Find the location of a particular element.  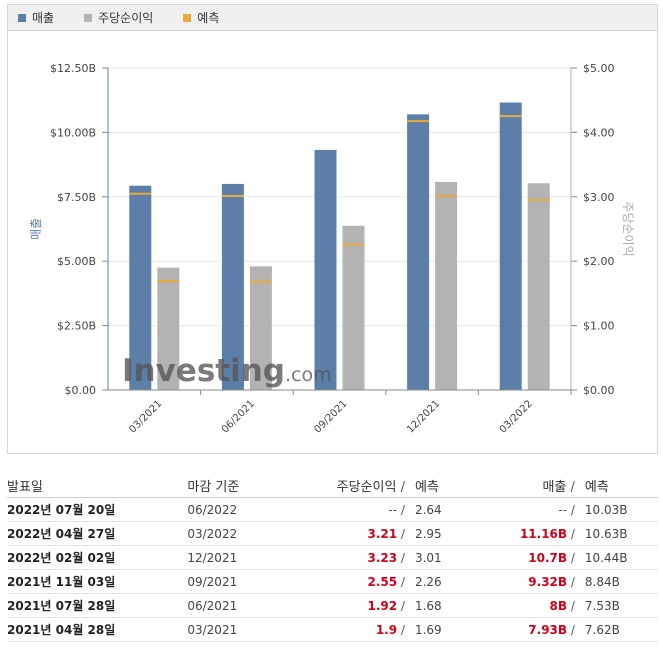

header-period: 마감 기준 is located at coordinates (244, 485).